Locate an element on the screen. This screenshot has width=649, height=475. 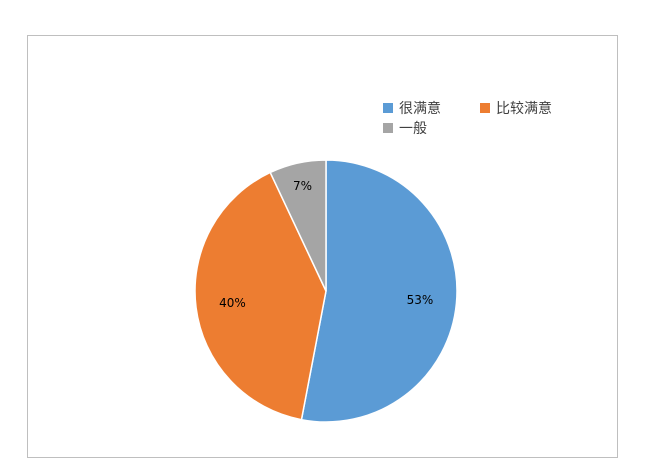
legend-item: 一般 is located at coordinates (405, 128).